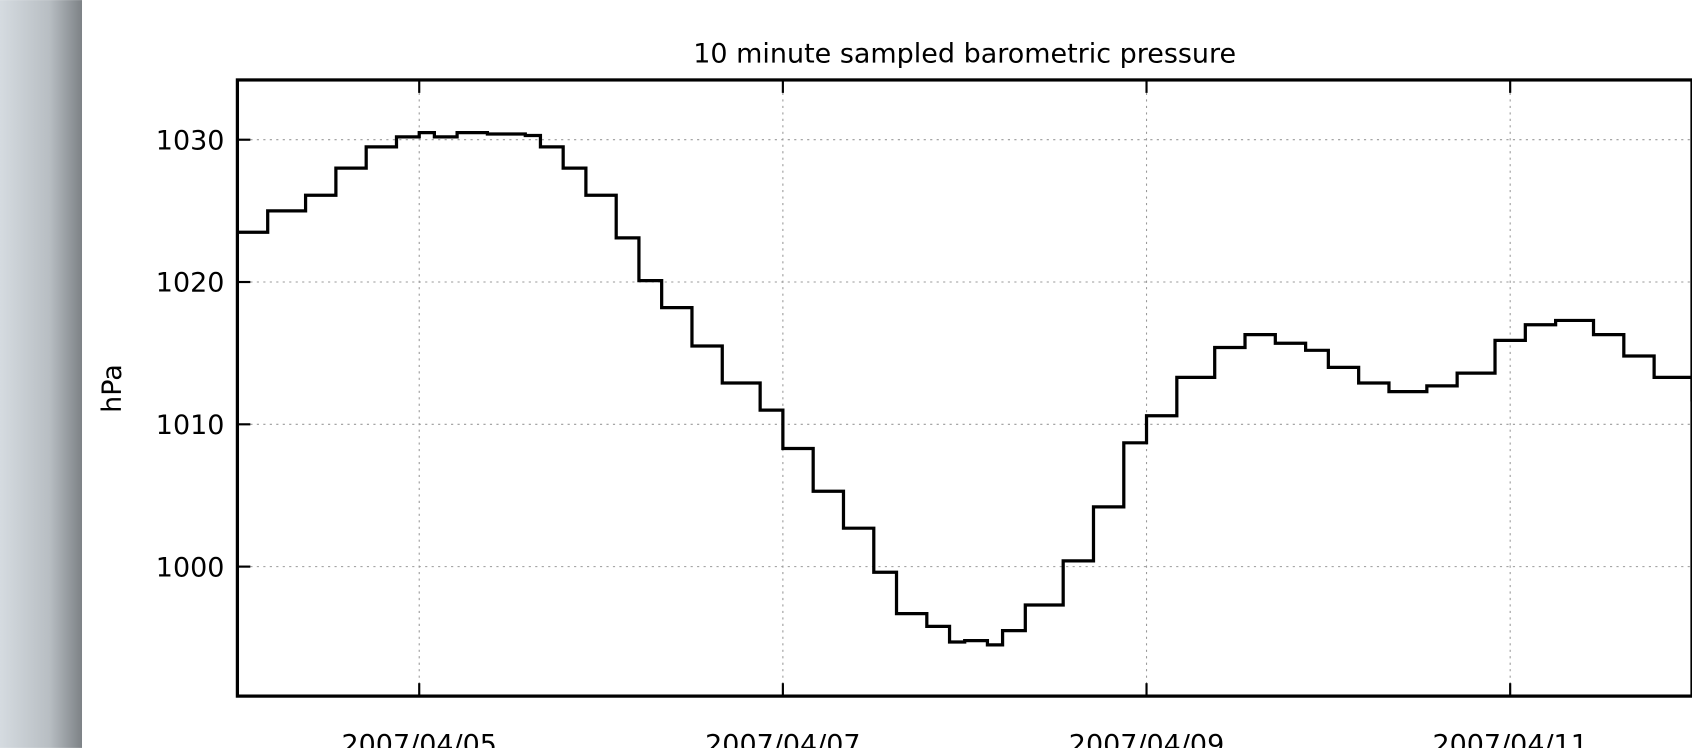 The height and width of the screenshot is (748, 1692). Describe the element at coordinates (41, 374) in the screenshot. I see `side-strip` at that location.